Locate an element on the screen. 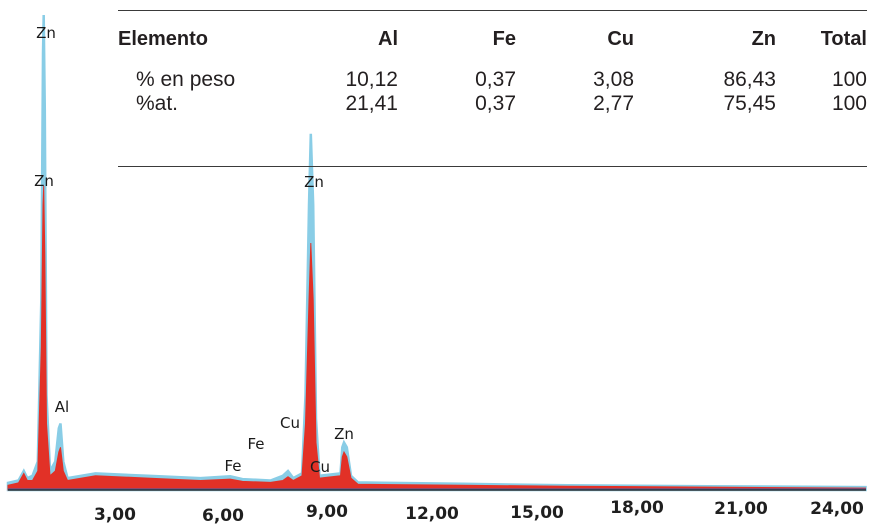 This screenshot has height=527, width=869. table-cell: 75,45 is located at coordinates (749, 103).